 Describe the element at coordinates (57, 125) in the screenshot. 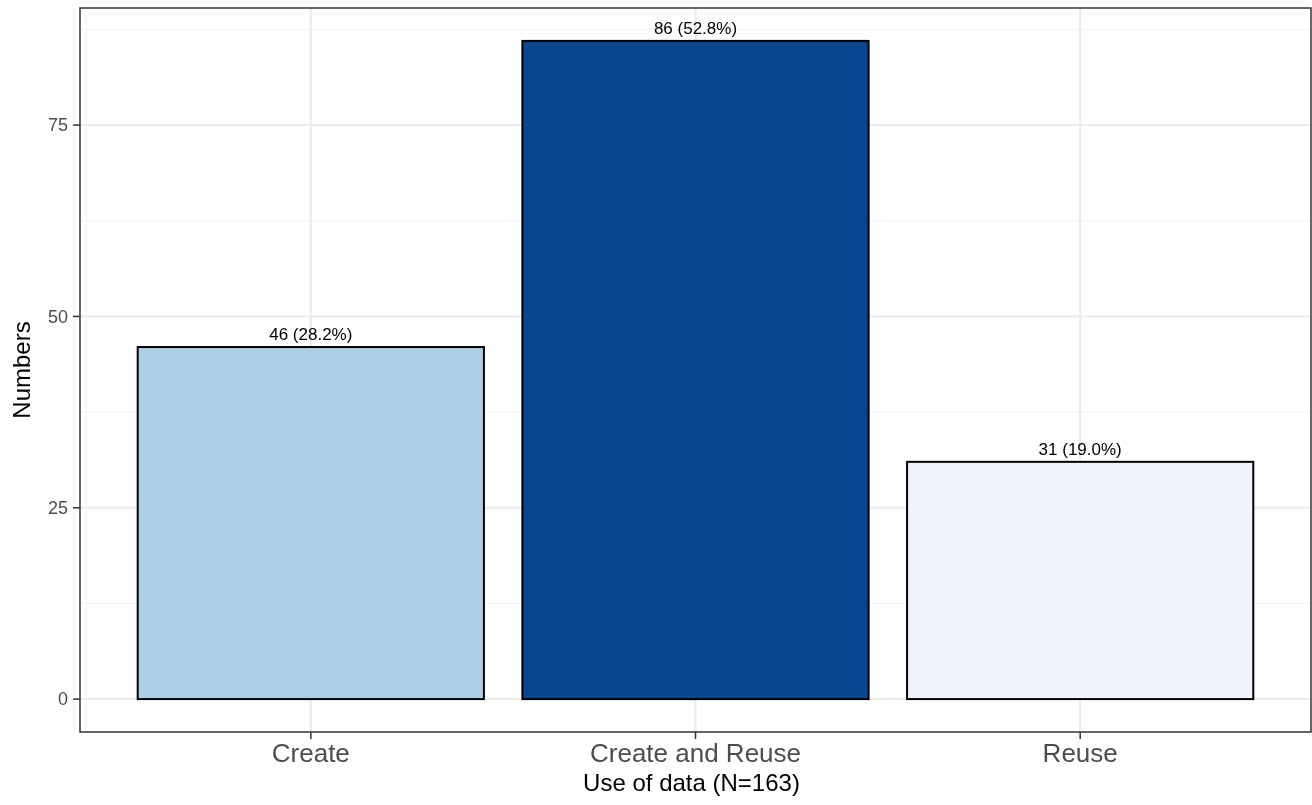

I see `y-tick-label: 75` at that location.